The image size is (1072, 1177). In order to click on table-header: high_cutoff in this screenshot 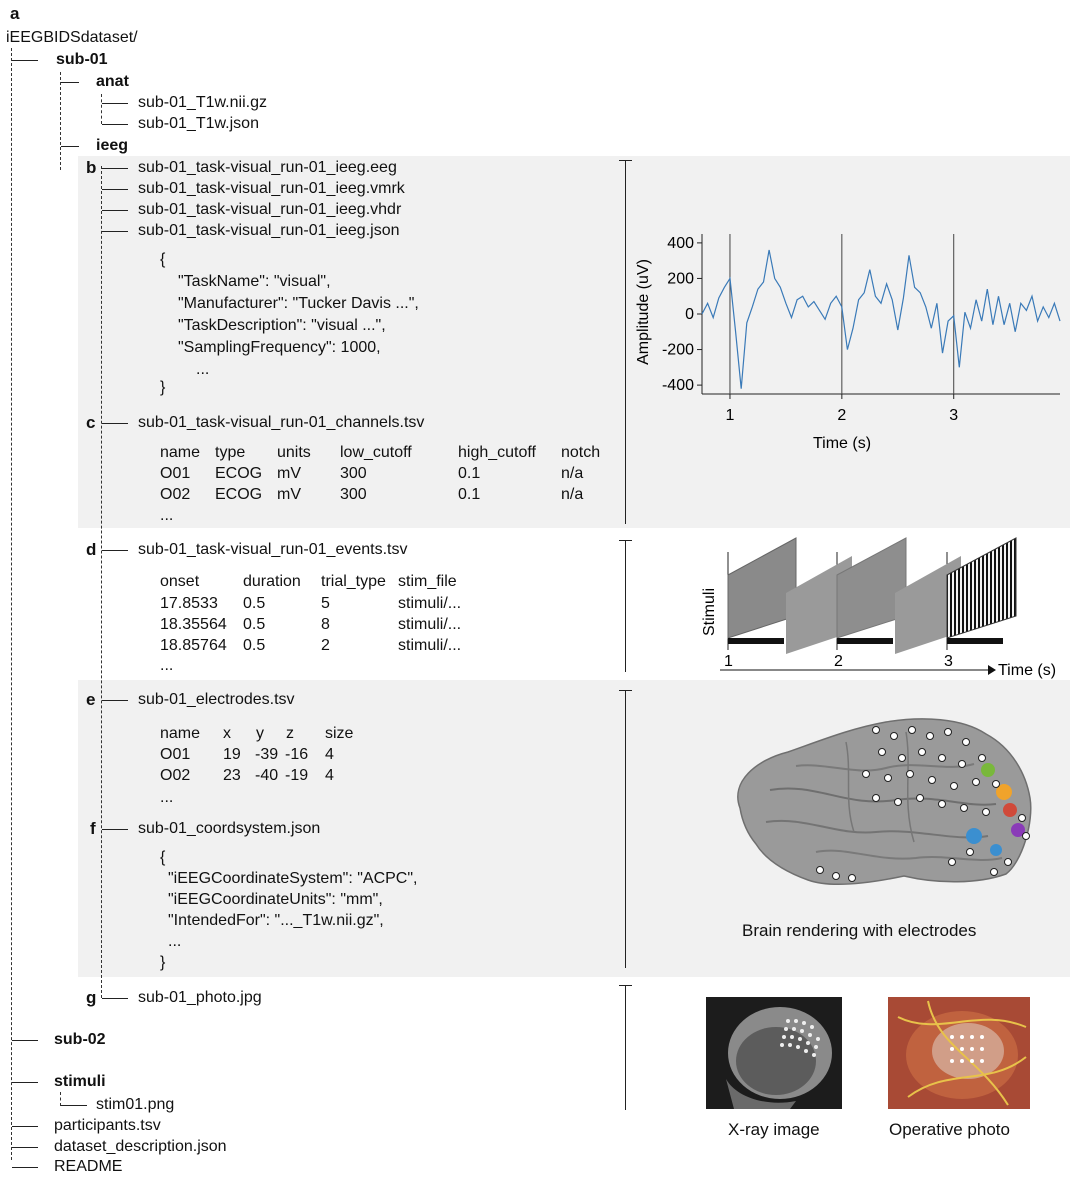, I will do `click(497, 452)`.